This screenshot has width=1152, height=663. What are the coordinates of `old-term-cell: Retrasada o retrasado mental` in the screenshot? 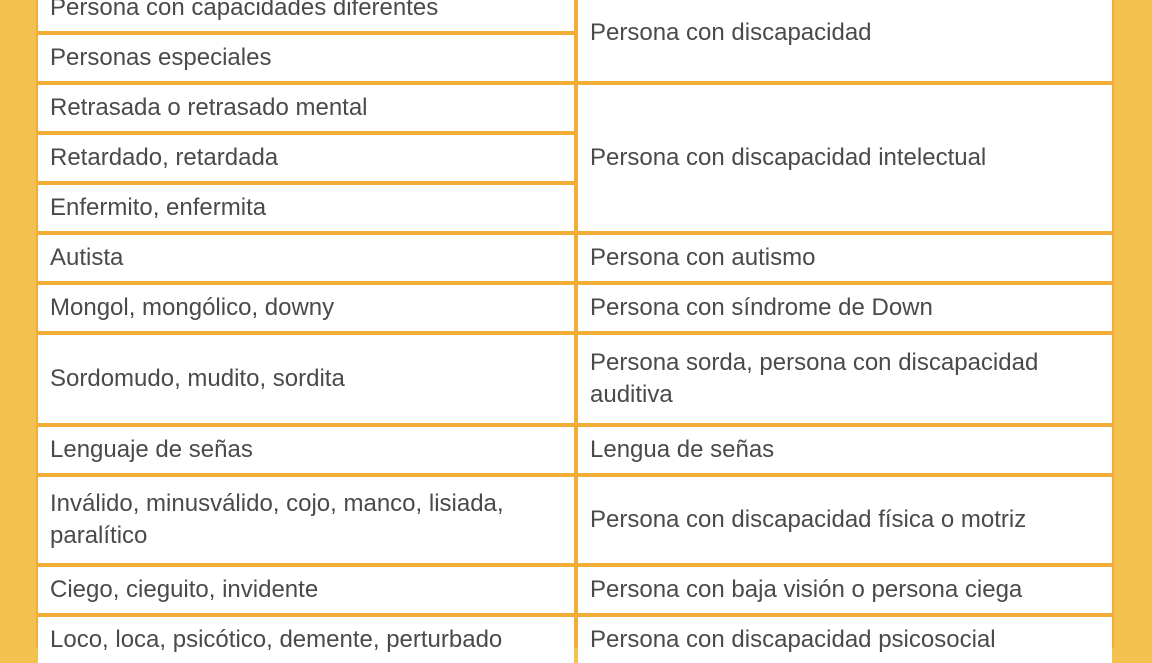 It's located at (306, 108).